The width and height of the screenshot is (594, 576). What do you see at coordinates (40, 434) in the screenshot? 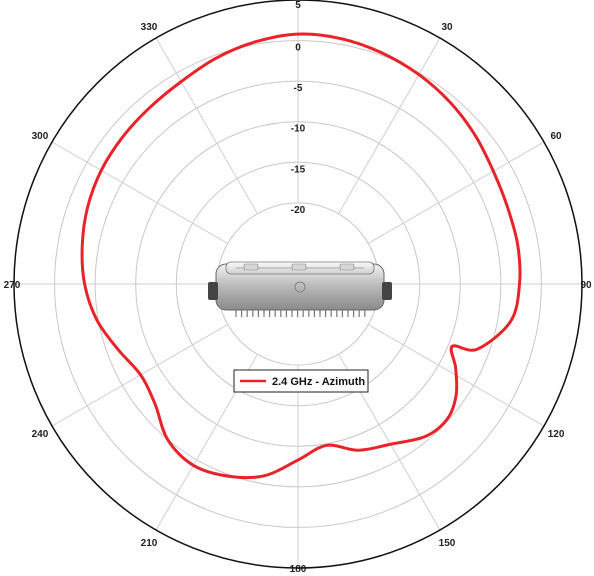
I see `angular-tick-label: 240` at bounding box center [40, 434].